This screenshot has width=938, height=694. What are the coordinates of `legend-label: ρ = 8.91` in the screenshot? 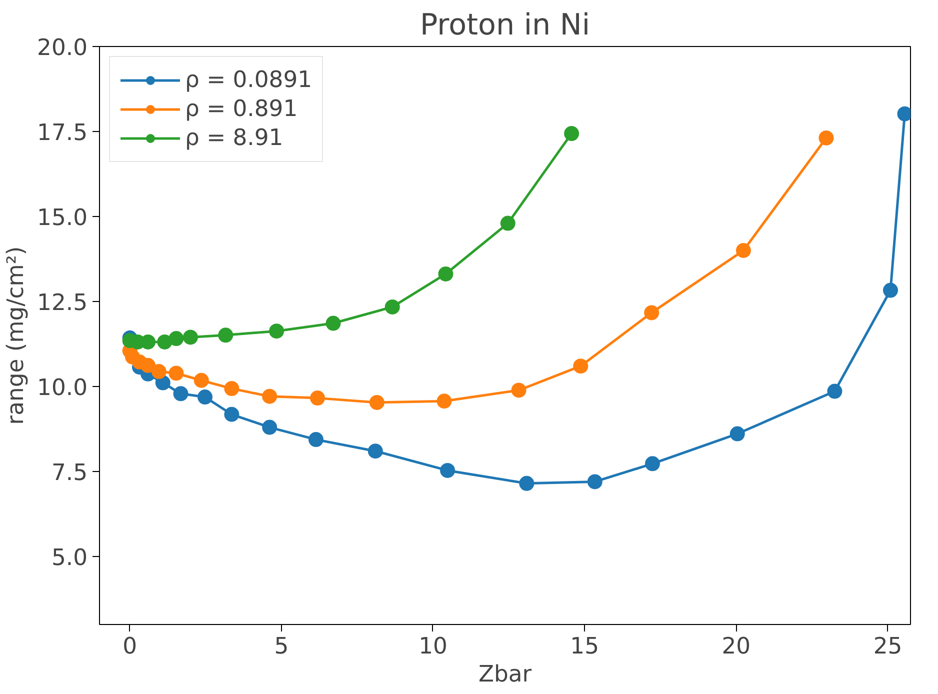 It's located at (234, 138).